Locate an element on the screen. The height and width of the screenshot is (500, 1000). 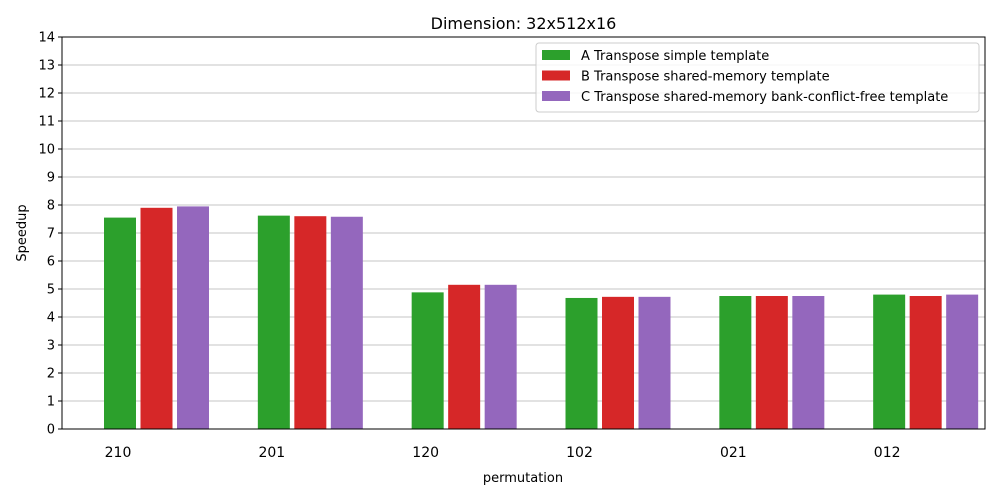
x-axis-ticks: 210 201 120 102 021 012 is located at coordinates (503, 453).